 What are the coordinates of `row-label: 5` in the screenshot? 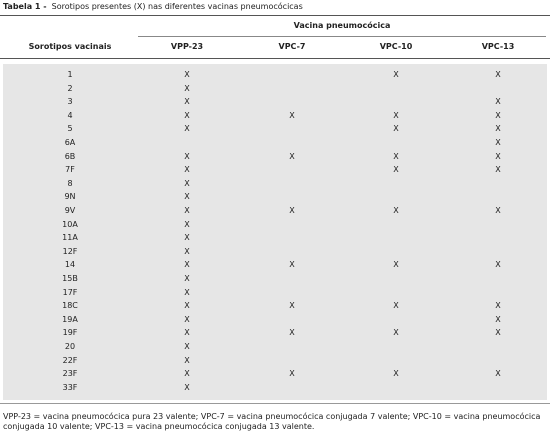 It's located at (70, 129).